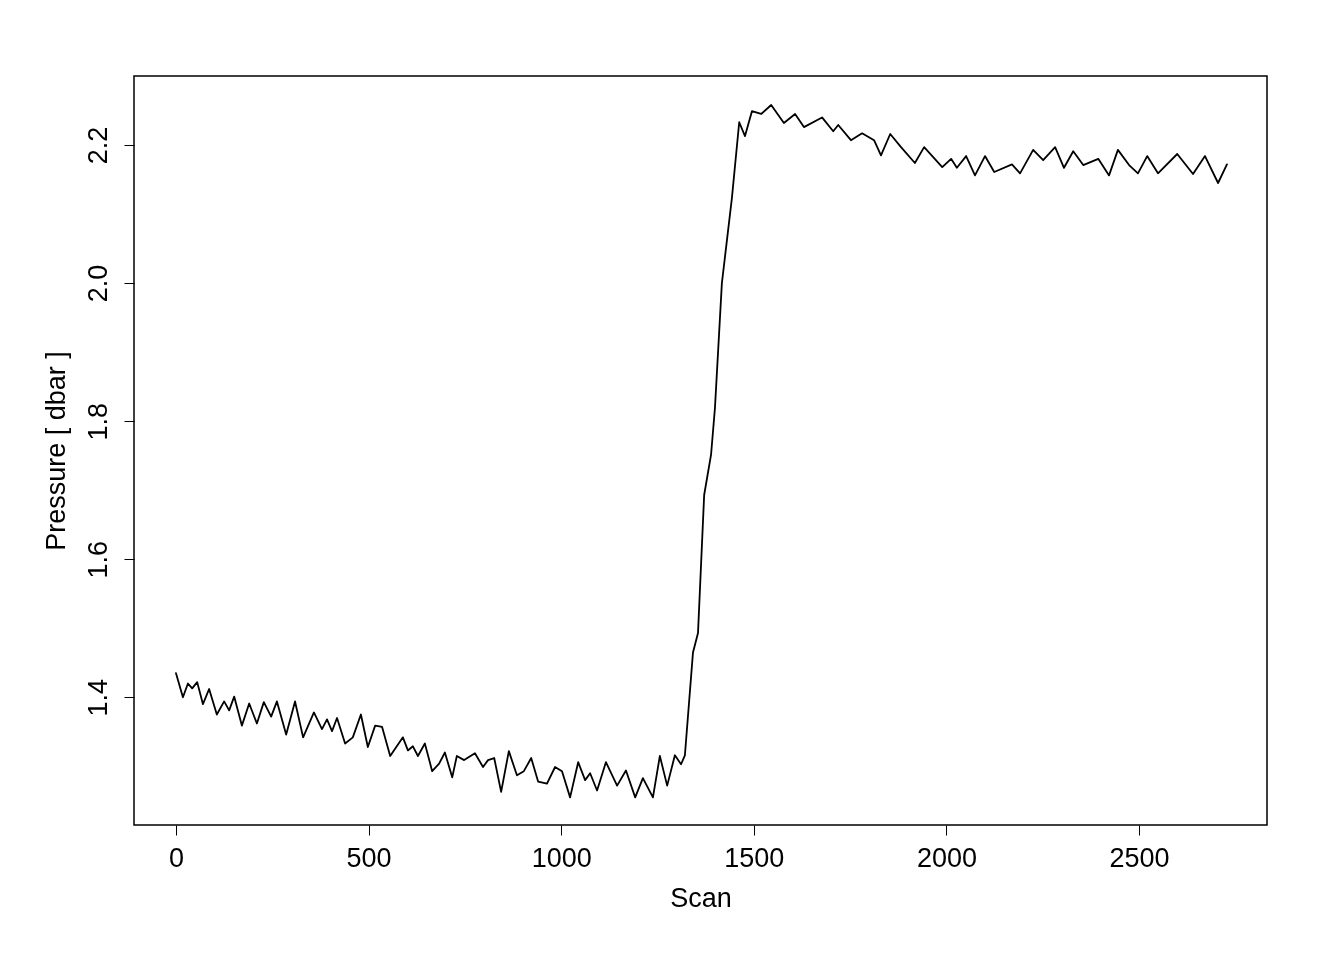 The image size is (1344, 960). What do you see at coordinates (97, 698) in the screenshot?
I see `y-tick-label: 1.4` at bounding box center [97, 698].